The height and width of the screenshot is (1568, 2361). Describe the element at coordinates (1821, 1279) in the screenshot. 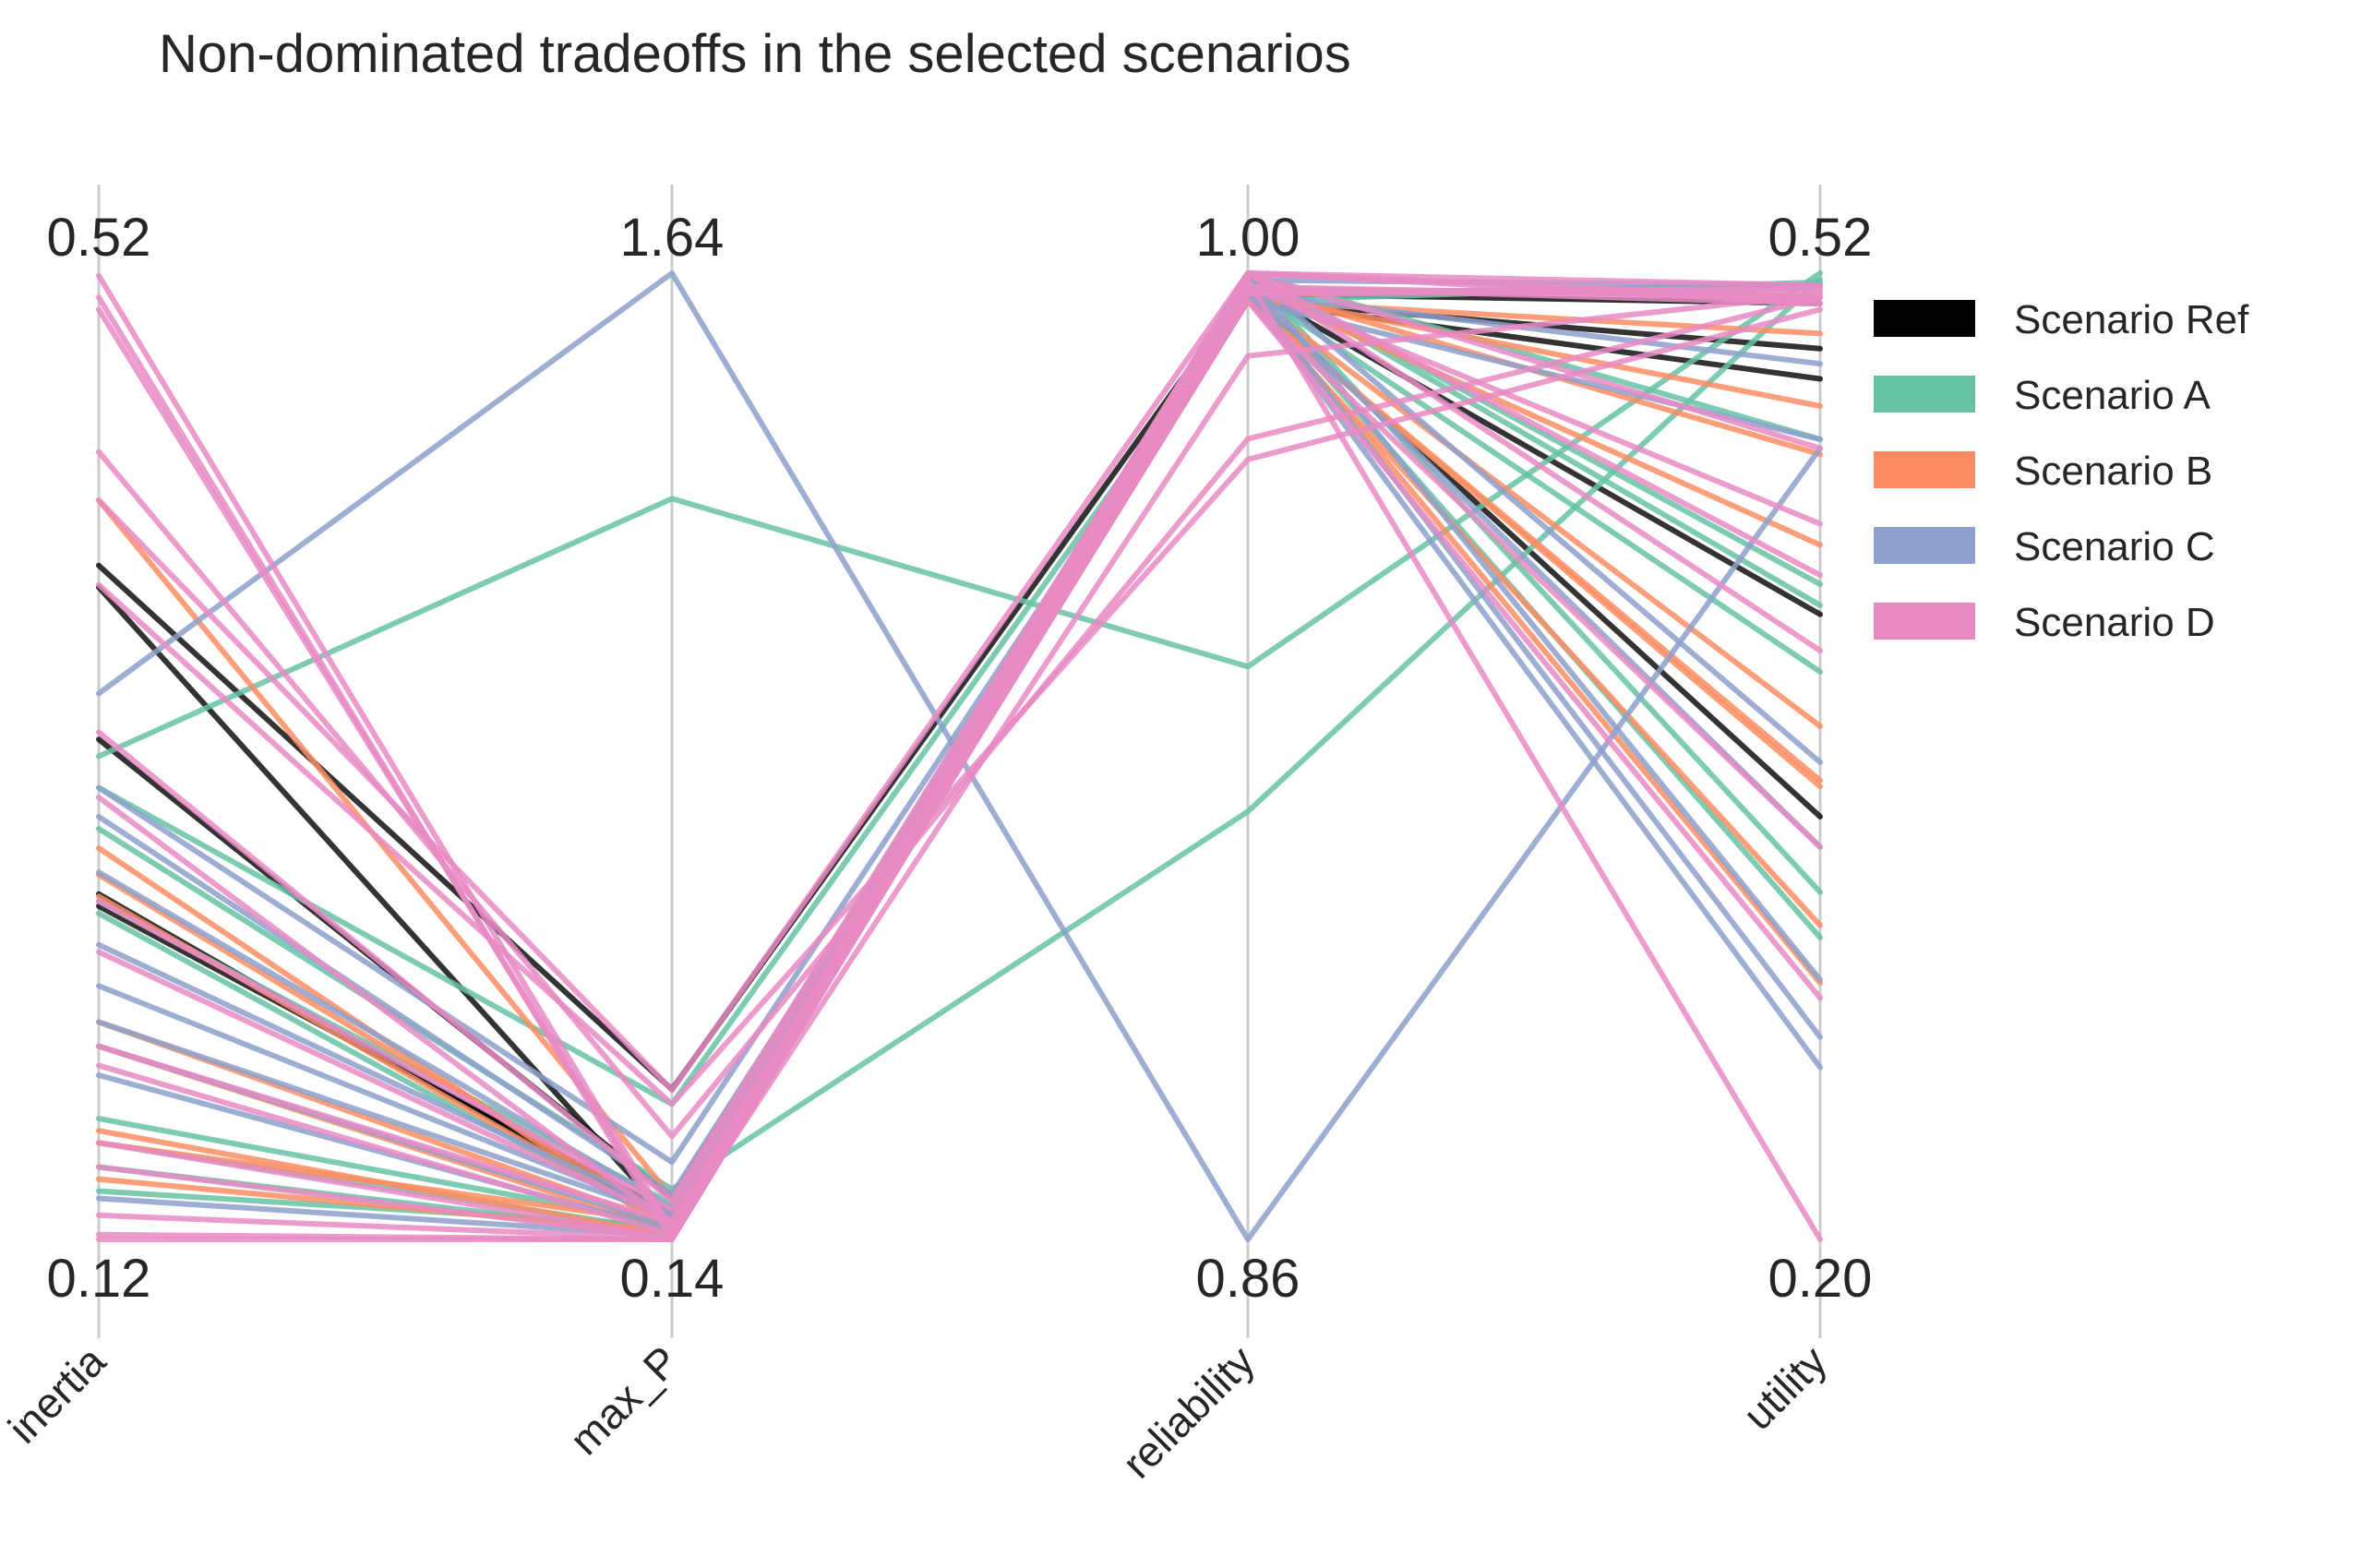

I see `axis-min-label: 0.20` at that location.